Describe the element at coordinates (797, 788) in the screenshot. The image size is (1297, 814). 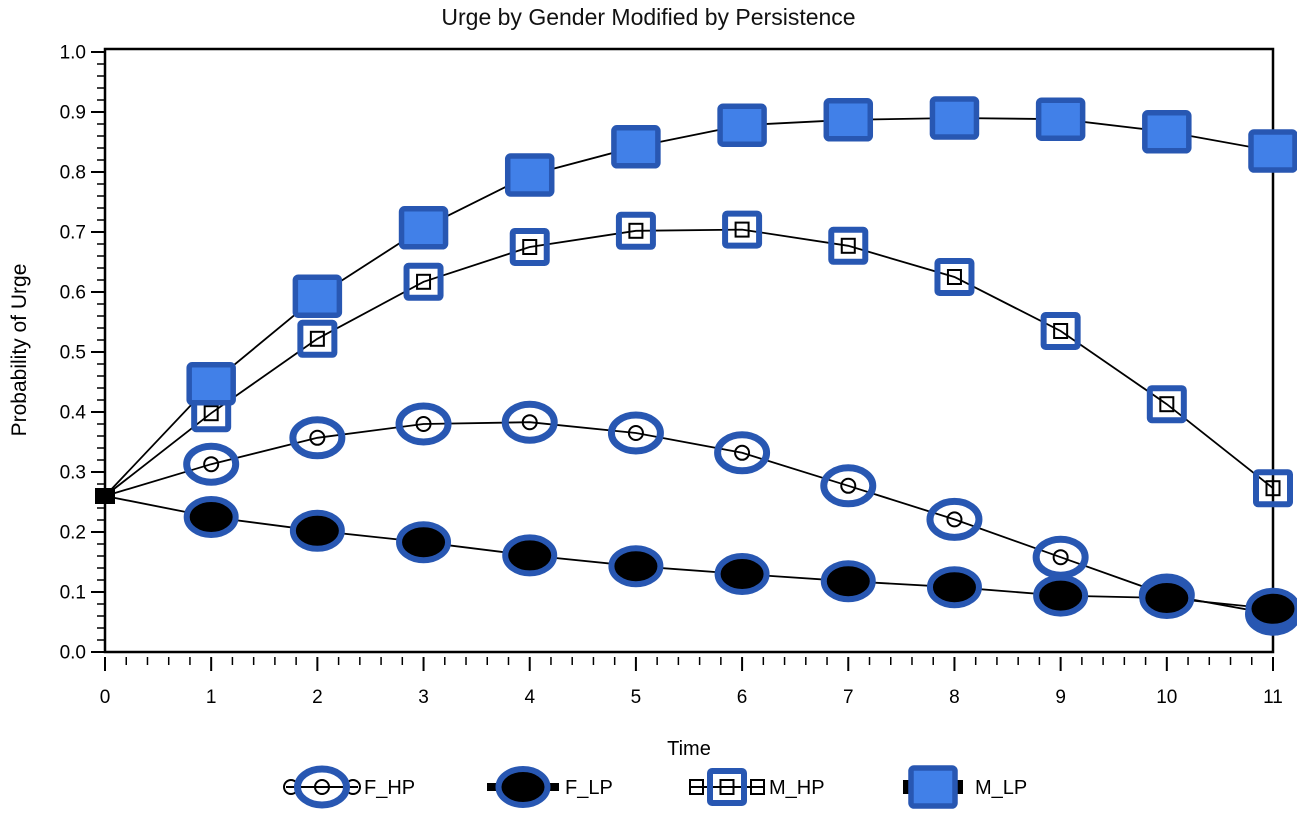
I see `legend-label-M_HP: M_HP` at that location.